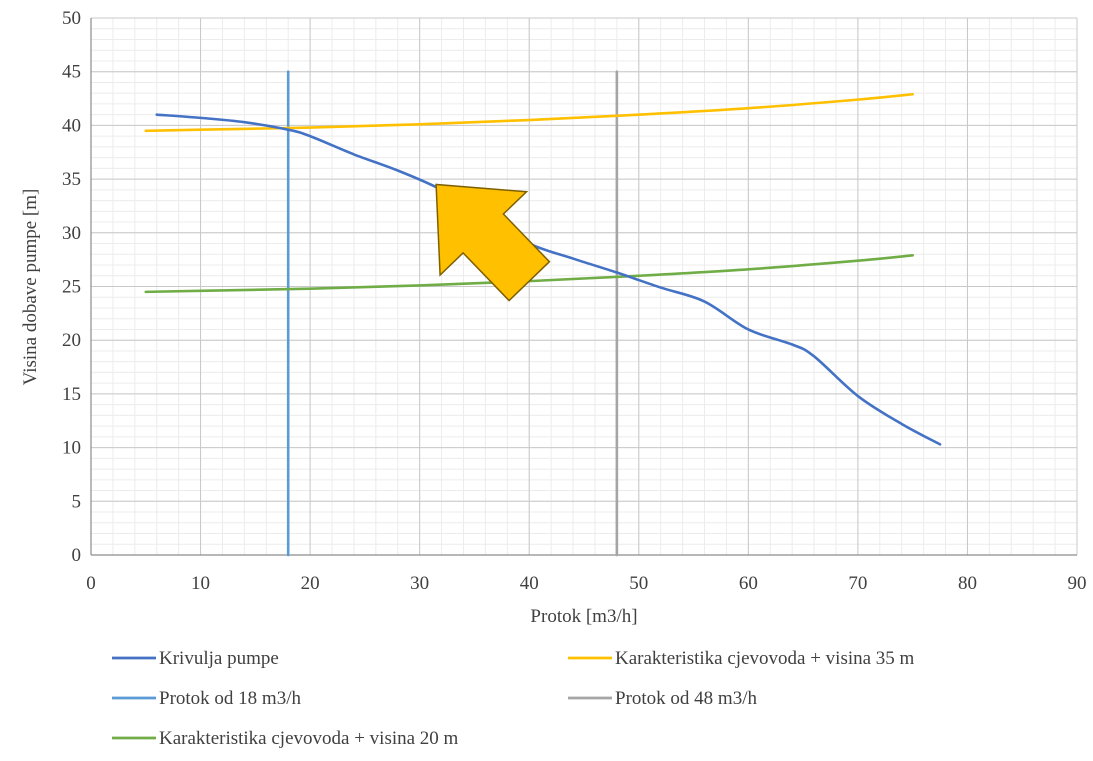  Describe the element at coordinates (230, 698) in the screenshot. I see `legend-label: Protok od 18 m3/h` at that location.